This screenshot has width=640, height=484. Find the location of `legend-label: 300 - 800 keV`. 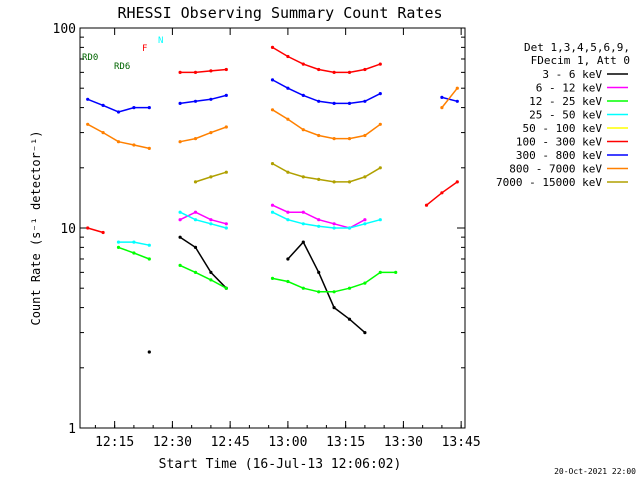

legend-label: 300 - 800 keV is located at coordinates (559, 155).